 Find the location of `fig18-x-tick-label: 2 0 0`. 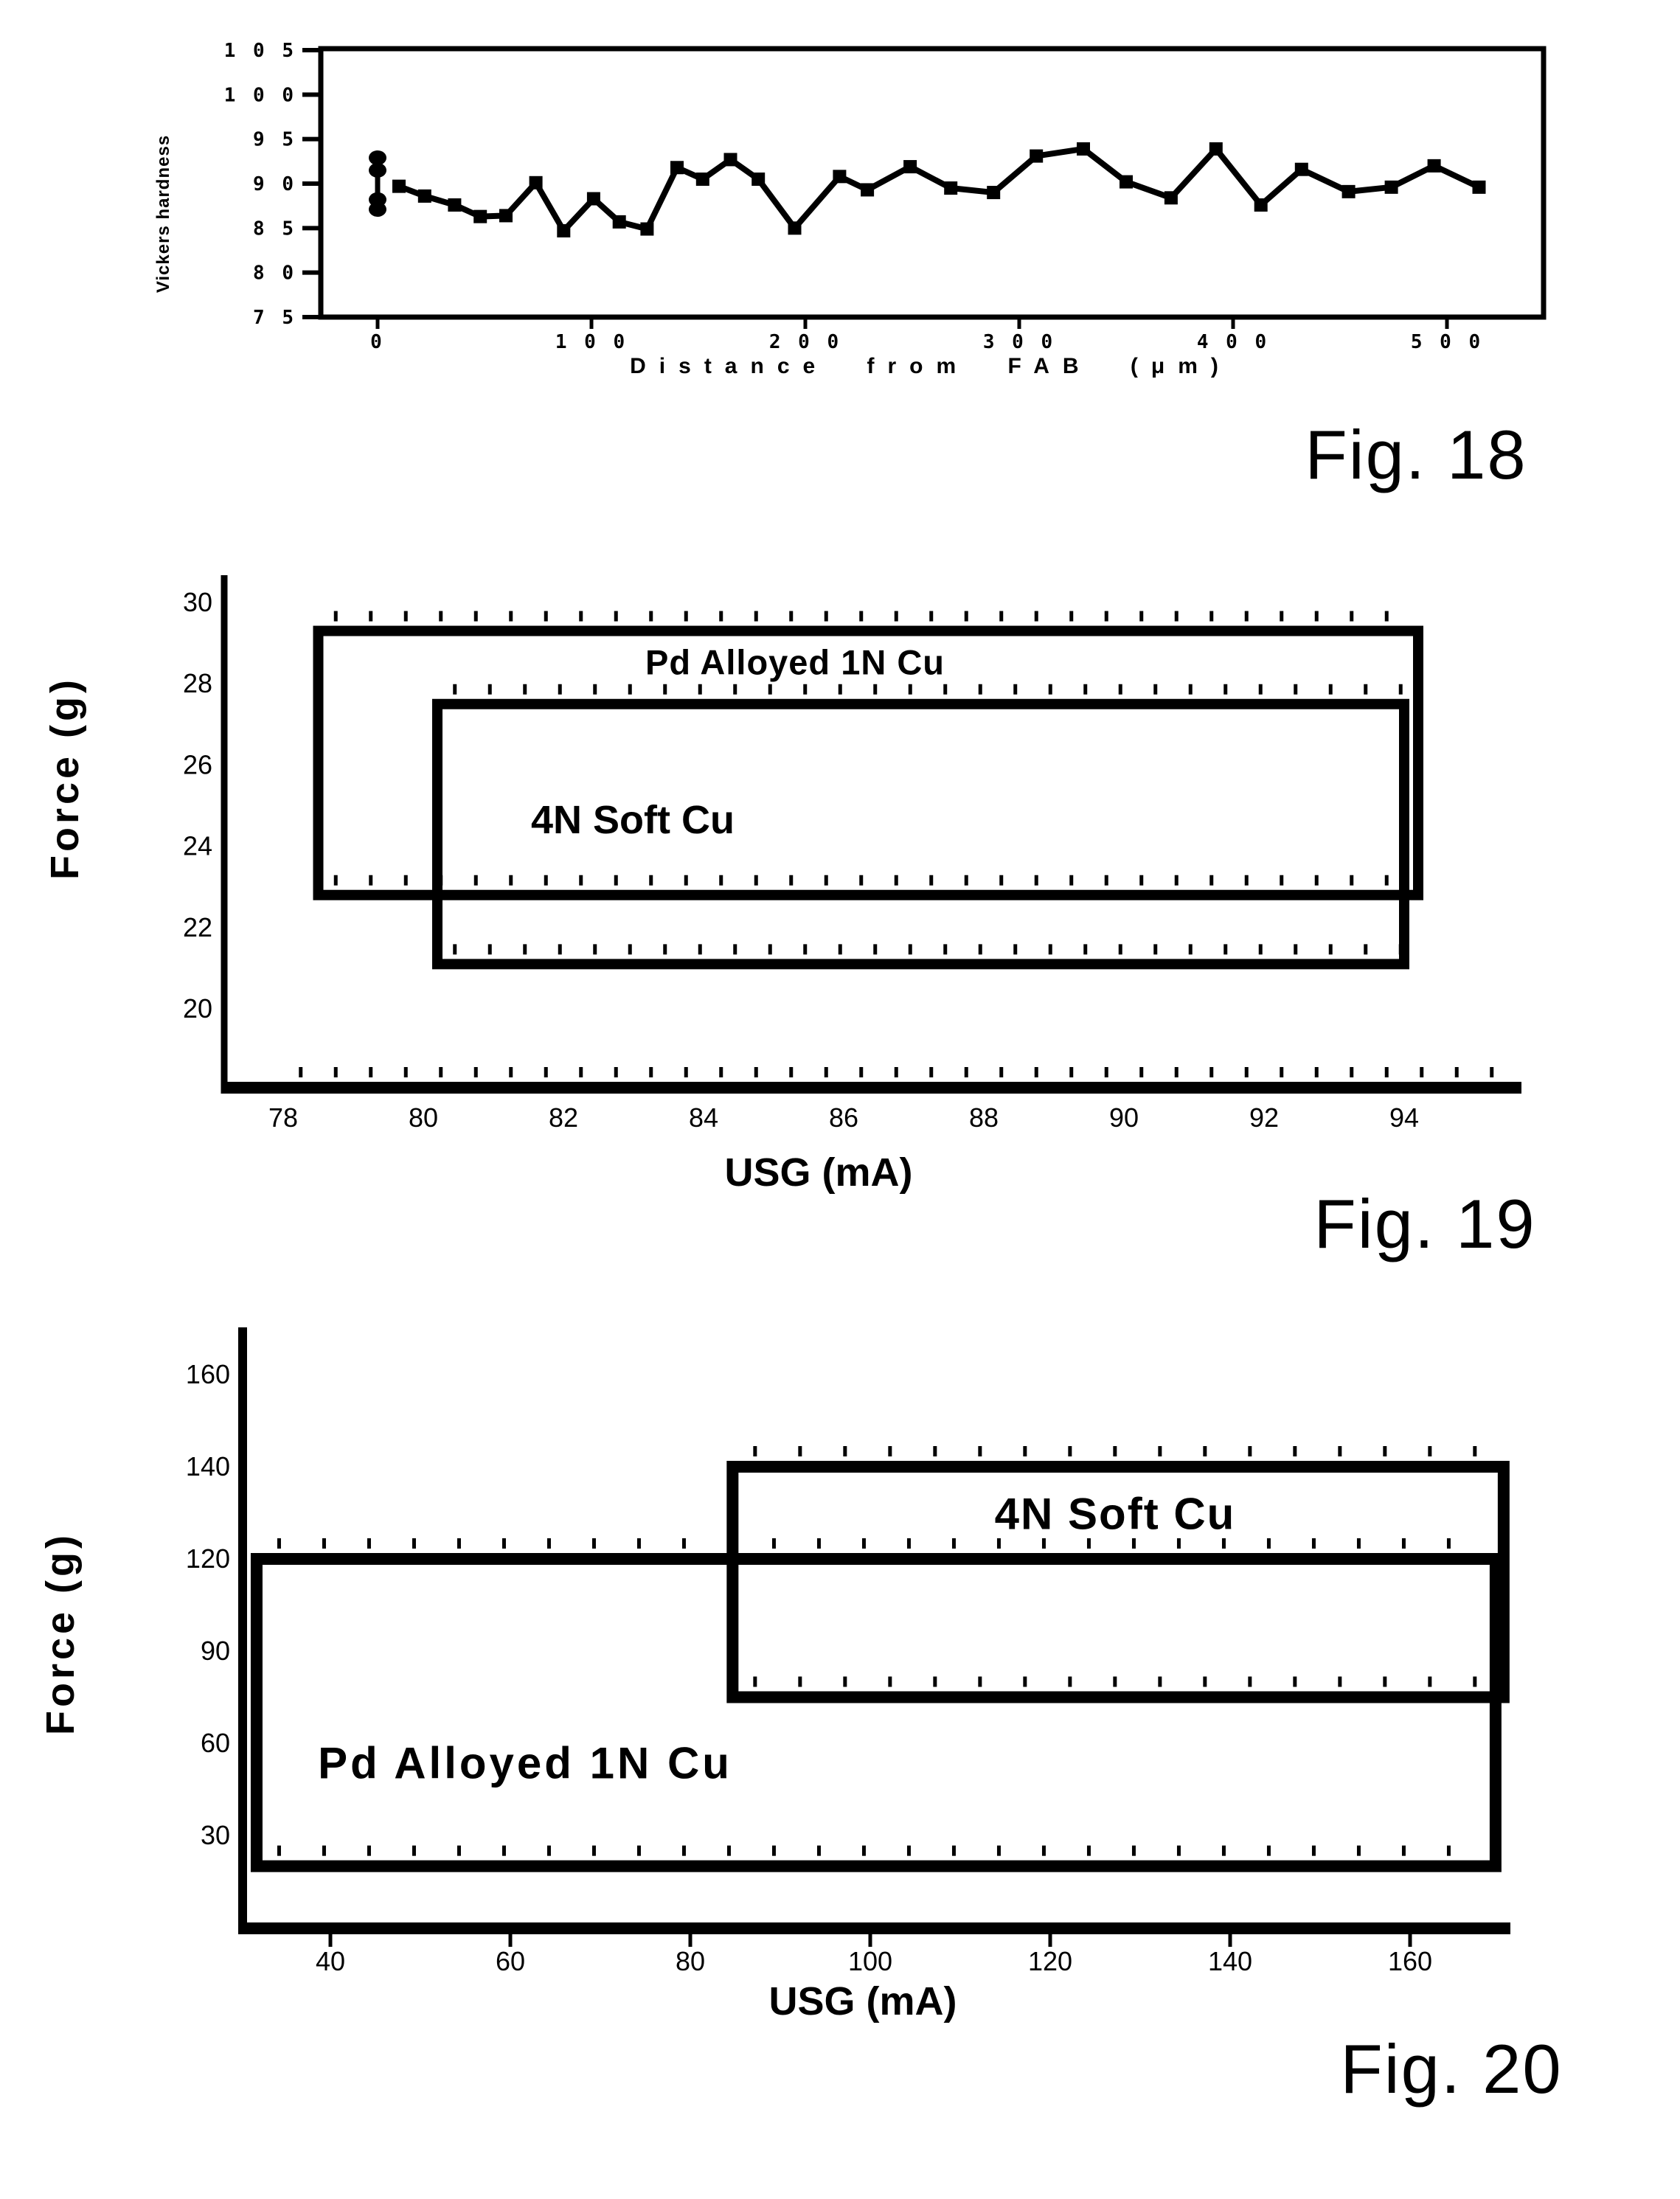

fig18-x-tick-label: 2 0 0 is located at coordinates (805, 342).